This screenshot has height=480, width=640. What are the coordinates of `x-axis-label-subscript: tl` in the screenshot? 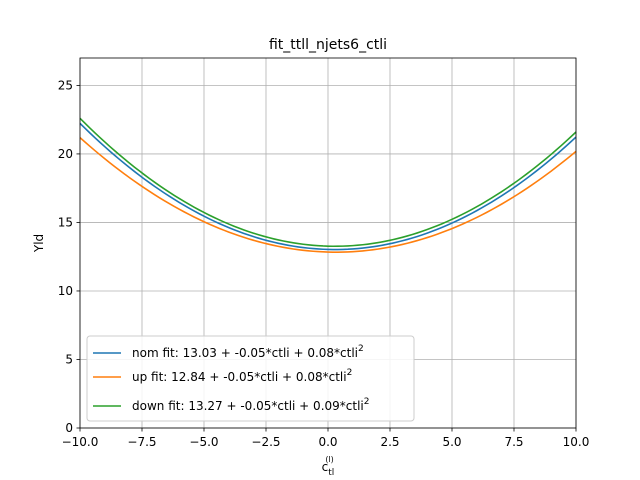 It's located at (331, 473).